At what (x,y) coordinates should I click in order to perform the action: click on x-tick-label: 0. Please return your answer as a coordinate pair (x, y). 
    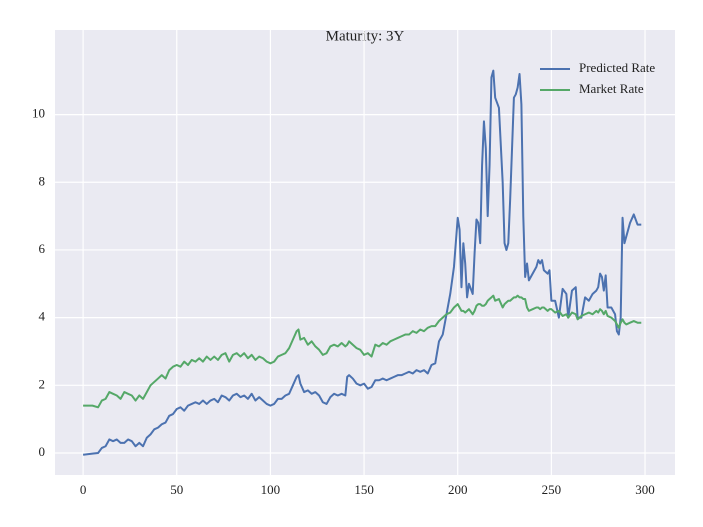
    Looking at the image, I should click on (83, 489).